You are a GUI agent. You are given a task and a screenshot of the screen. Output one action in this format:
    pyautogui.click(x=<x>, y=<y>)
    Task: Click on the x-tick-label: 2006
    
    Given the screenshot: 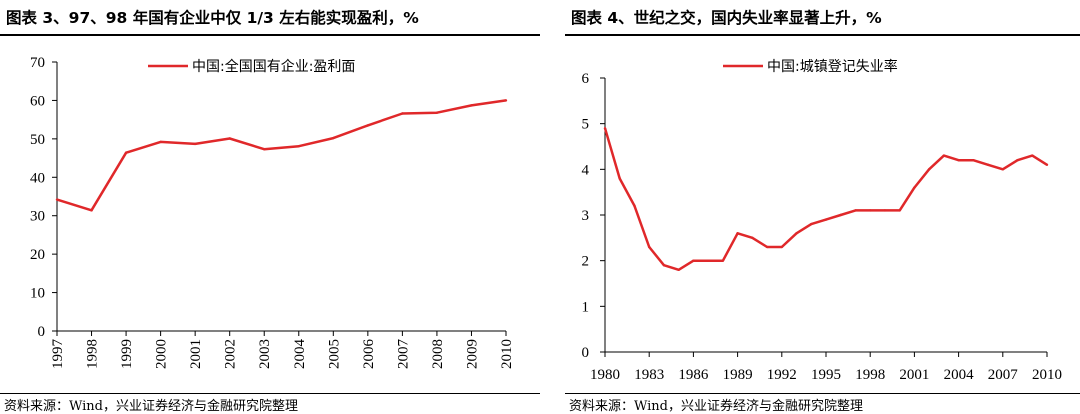 What is the action you would take?
    pyautogui.click(x=369, y=354)
    